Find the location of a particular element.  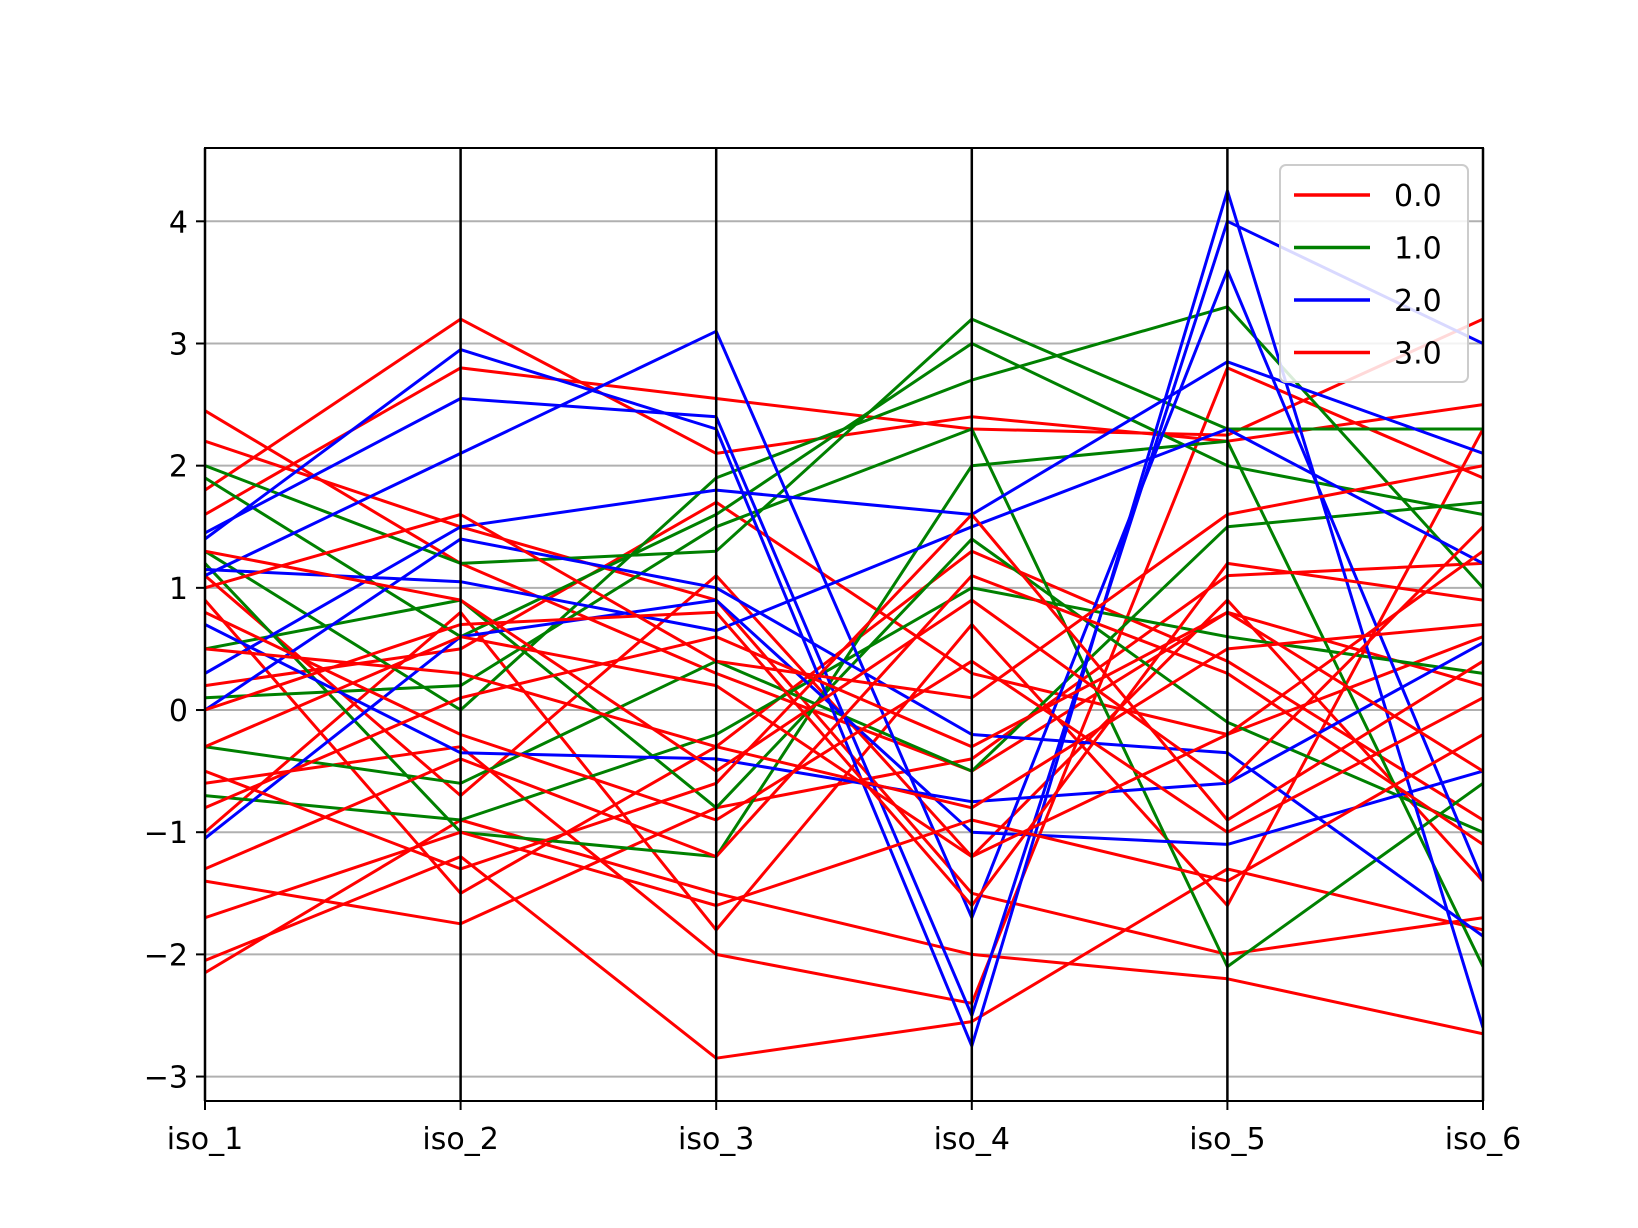

y-tick-label-0: −3 is located at coordinates (166, 1078).